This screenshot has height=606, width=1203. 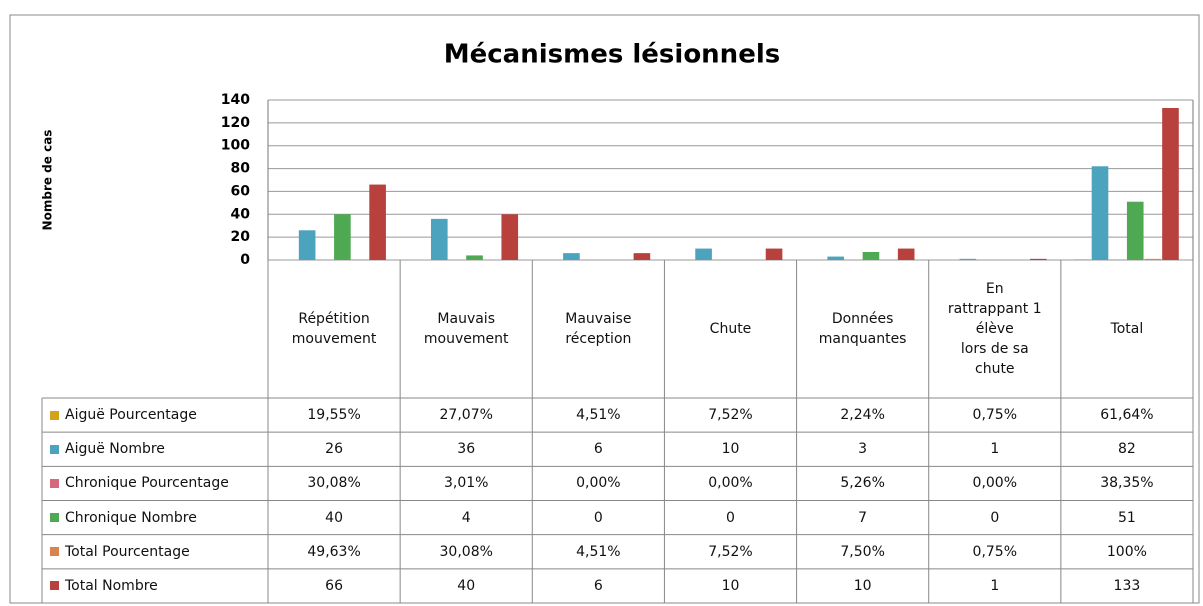 What do you see at coordinates (235, 146) in the screenshot?
I see `y-tick-label: 100` at bounding box center [235, 146].